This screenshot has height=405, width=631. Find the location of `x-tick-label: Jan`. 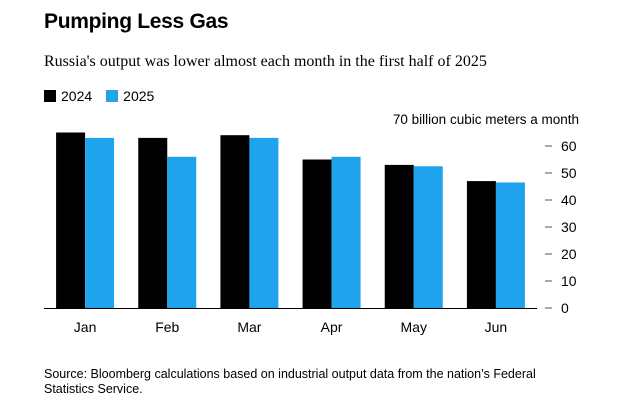

x-tick-label: Jan is located at coordinates (85, 327).